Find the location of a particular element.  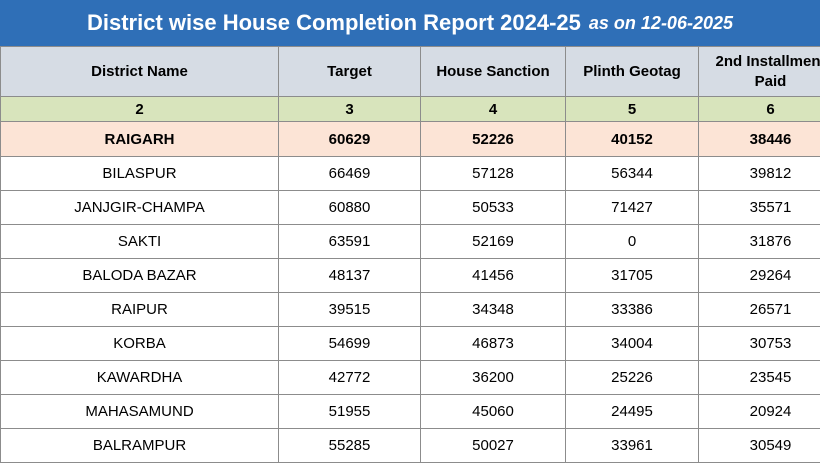

installment-paid-cell: 29264 is located at coordinates (759, 276).